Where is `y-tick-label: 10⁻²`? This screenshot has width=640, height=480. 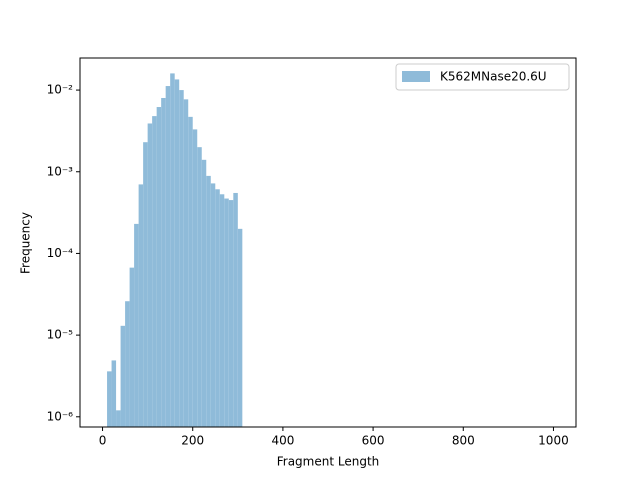
y-tick-label: 10⁻² is located at coordinates (60, 90).